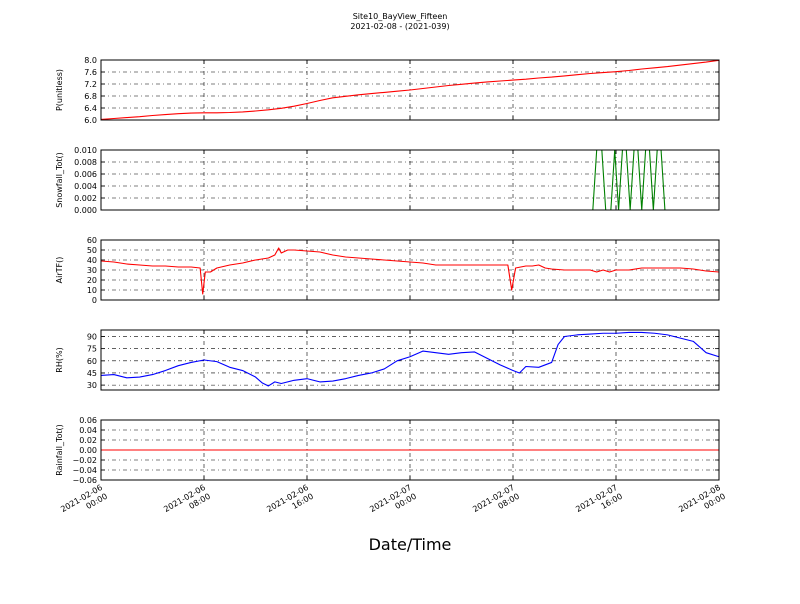 This screenshot has height=604, width=800. What do you see at coordinates (85, 186) in the screenshot?
I see `y-tick-label: 0.004` at bounding box center [85, 186].